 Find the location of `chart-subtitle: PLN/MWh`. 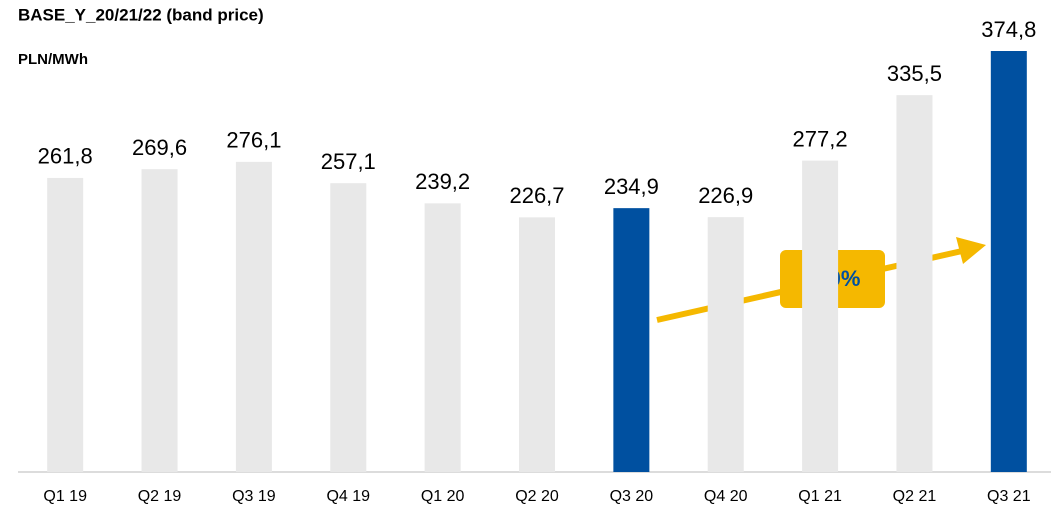

chart-subtitle: PLN/MWh is located at coordinates (53, 59).